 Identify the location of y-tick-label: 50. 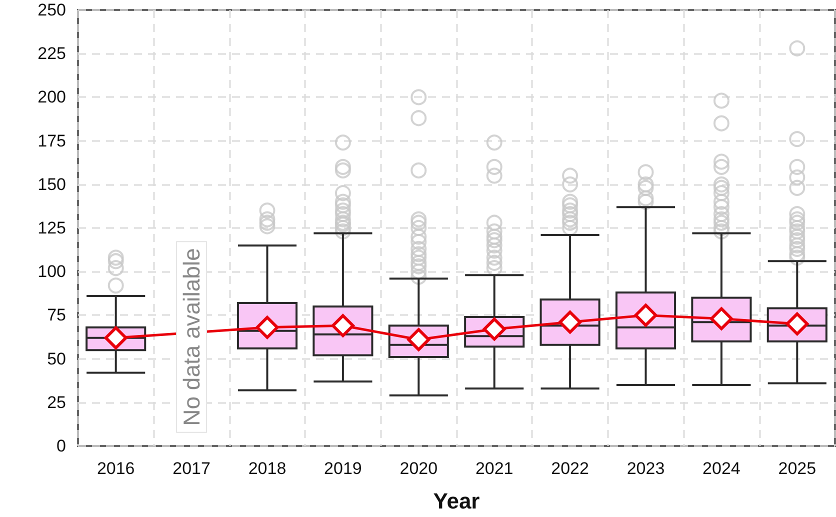
(56, 358).